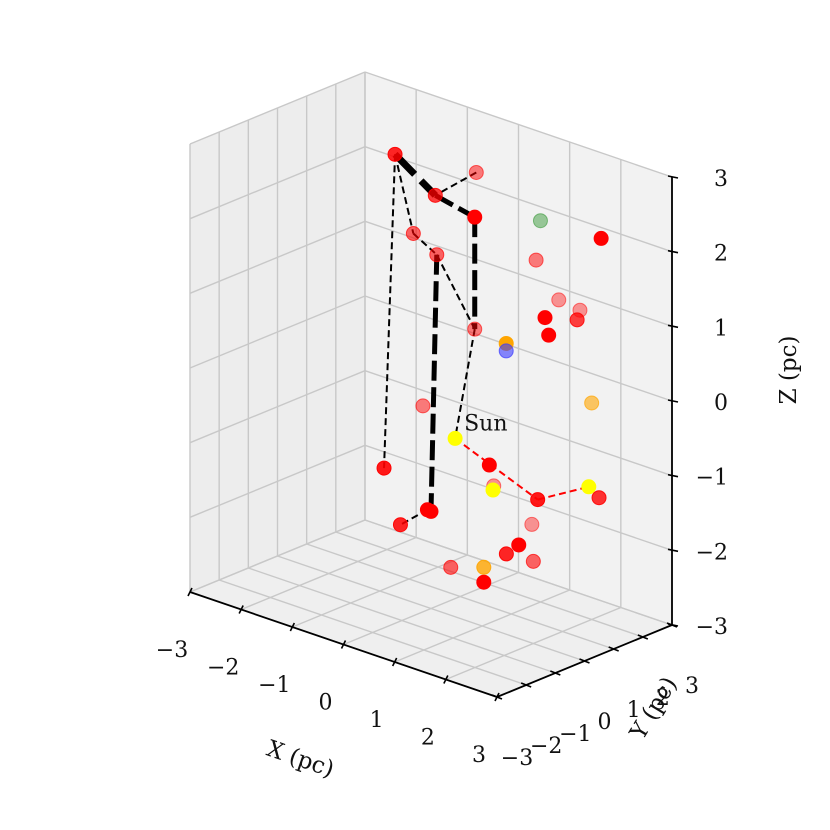 This screenshot has height=830, width=830. Describe the element at coordinates (721, 328) in the screenshot. I see `z-tick-label: 1` at that location.